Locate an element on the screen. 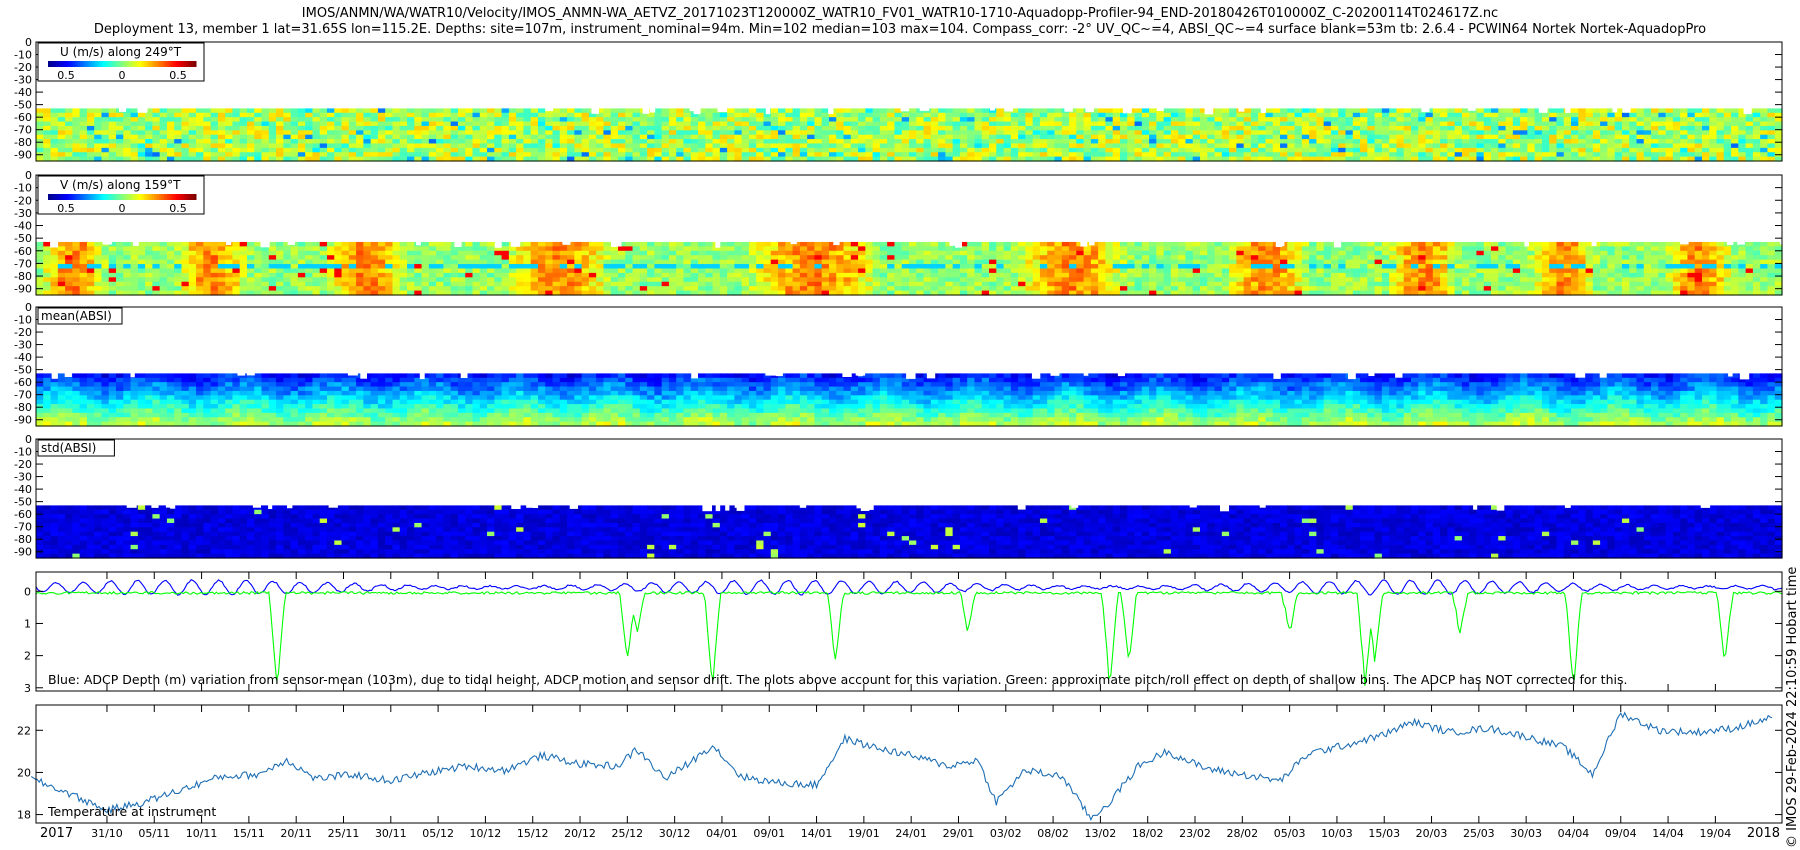 The image size is (1800, 850). heatmap-cells is located at coordinates (909, 268).